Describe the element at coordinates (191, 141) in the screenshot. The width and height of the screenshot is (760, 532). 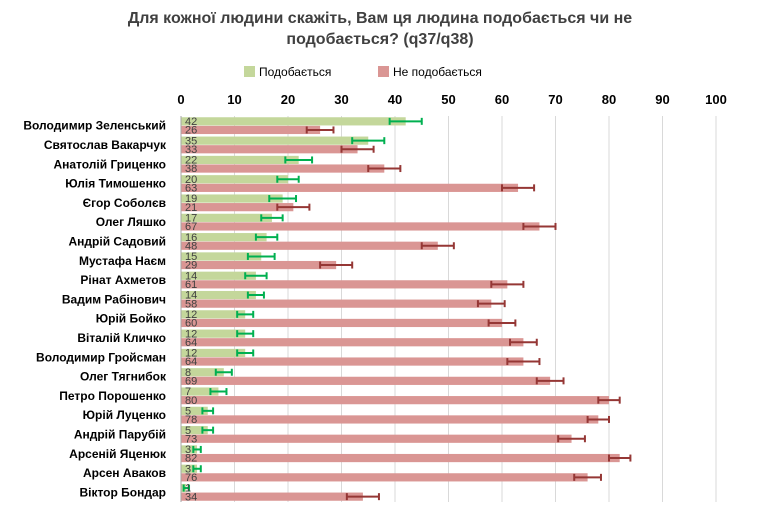
I see `data-label-like-2: 35` at that location.